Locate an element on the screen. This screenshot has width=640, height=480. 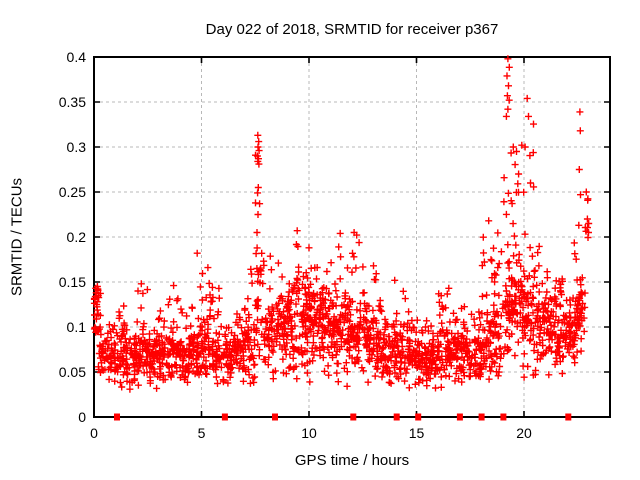
y-tick-label: 0 is located at coordinates (82, 417).